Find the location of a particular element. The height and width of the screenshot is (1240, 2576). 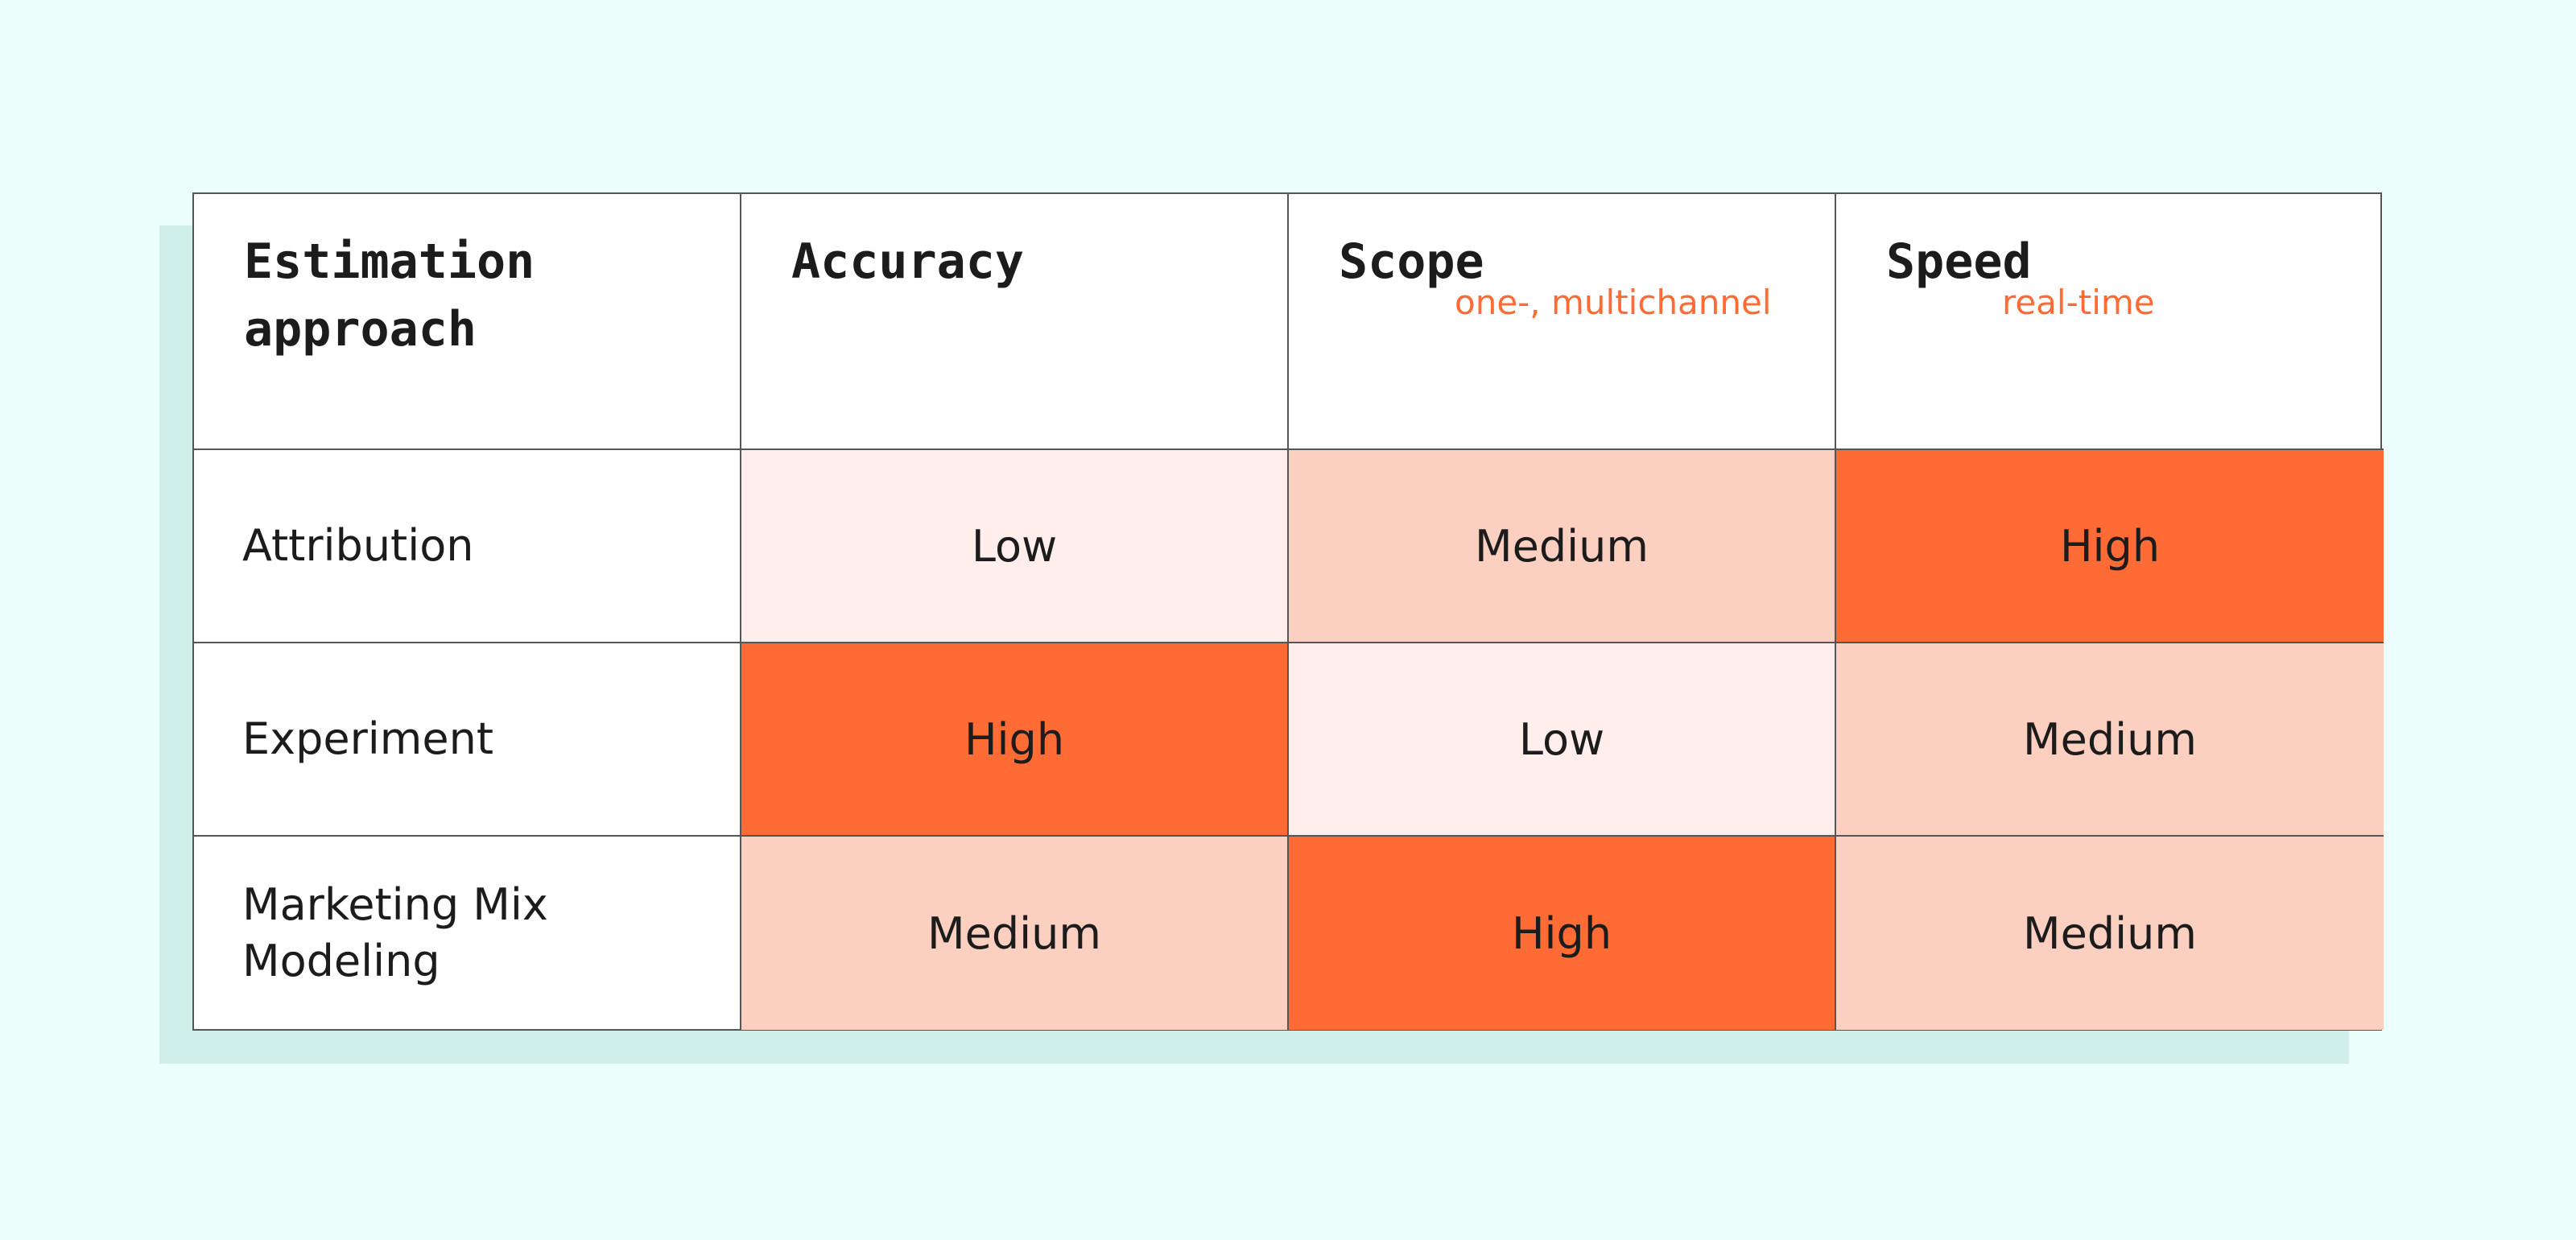

header-note: one-, multichannel is located at coordinates (1613, 302).